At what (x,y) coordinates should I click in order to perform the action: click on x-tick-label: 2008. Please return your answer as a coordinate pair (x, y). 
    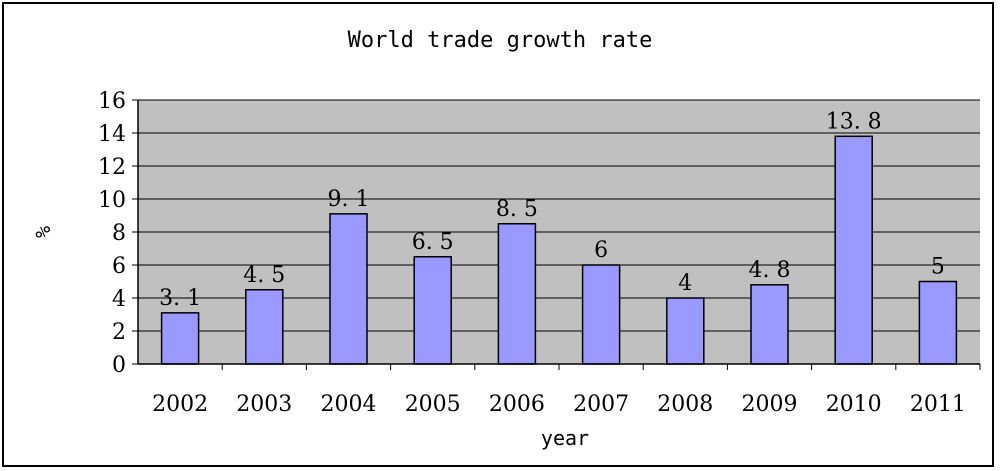
    Looking at the image, I should click on (685, 404).